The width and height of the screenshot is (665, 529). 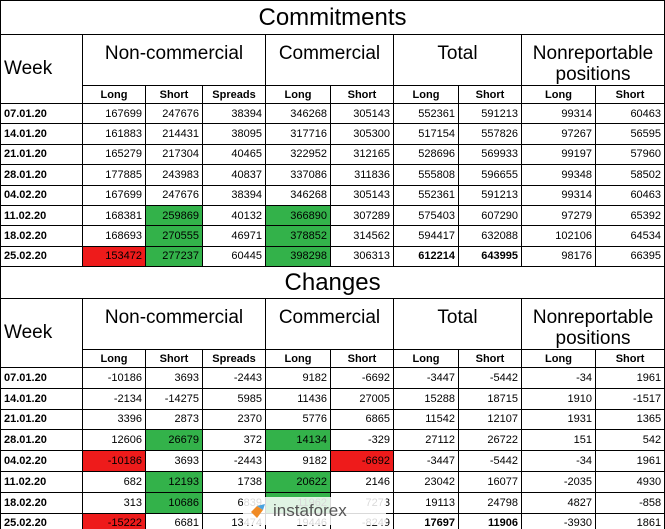 I want to click on value-cell: -15222, so click(x=114, y=520).